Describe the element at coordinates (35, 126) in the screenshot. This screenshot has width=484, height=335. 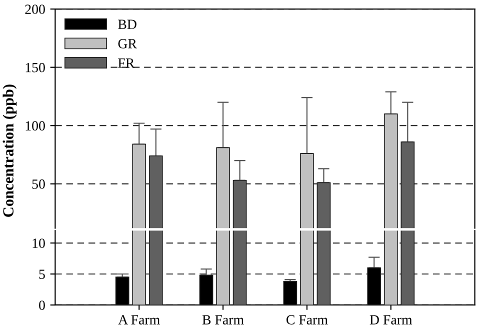
I see `y-tick-label: 100` at that location.